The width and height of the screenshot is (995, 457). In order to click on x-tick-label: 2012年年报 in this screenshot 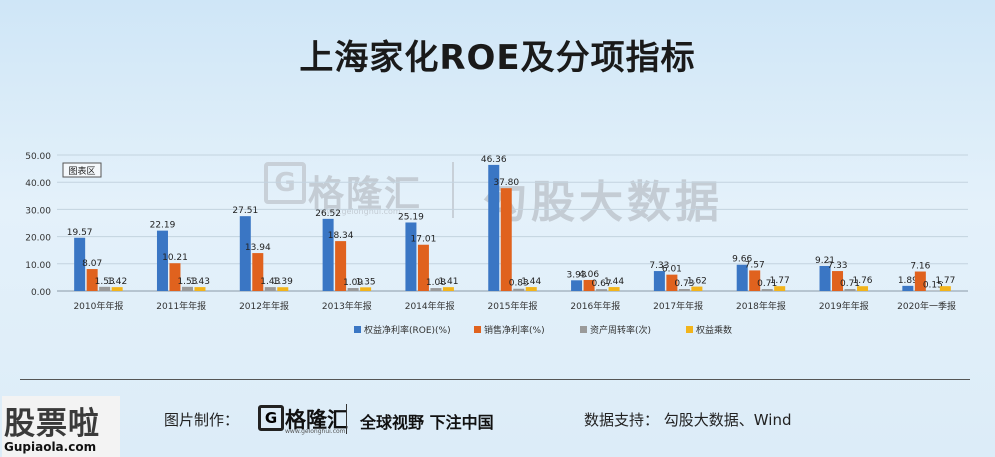, I will do `click(264, 306)`.